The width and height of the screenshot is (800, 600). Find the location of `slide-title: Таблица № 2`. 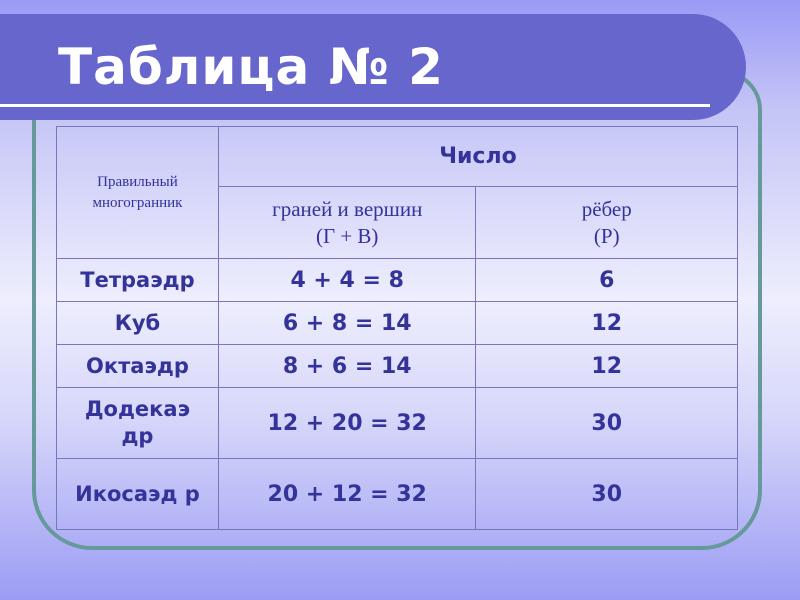

slide-title: Таблица № 2 is located at coordinates (251, 67).